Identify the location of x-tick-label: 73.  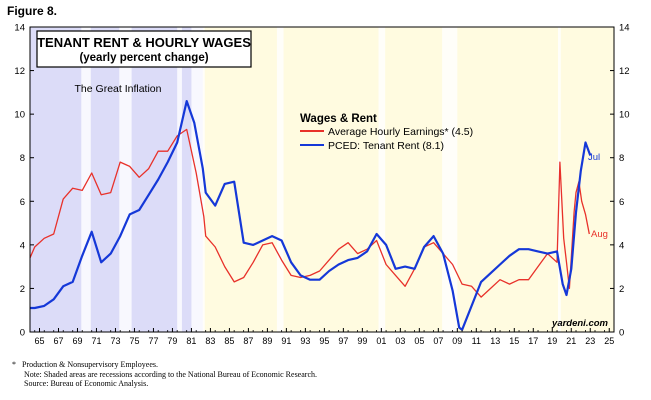
(115, 341).